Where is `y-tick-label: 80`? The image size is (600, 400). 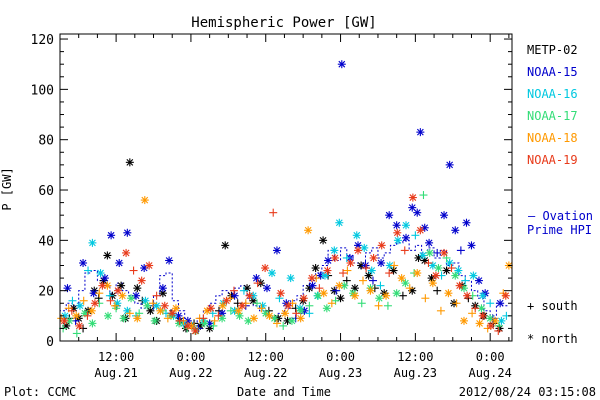 y-tick-label: 80 is located at coordinates (46, 141).